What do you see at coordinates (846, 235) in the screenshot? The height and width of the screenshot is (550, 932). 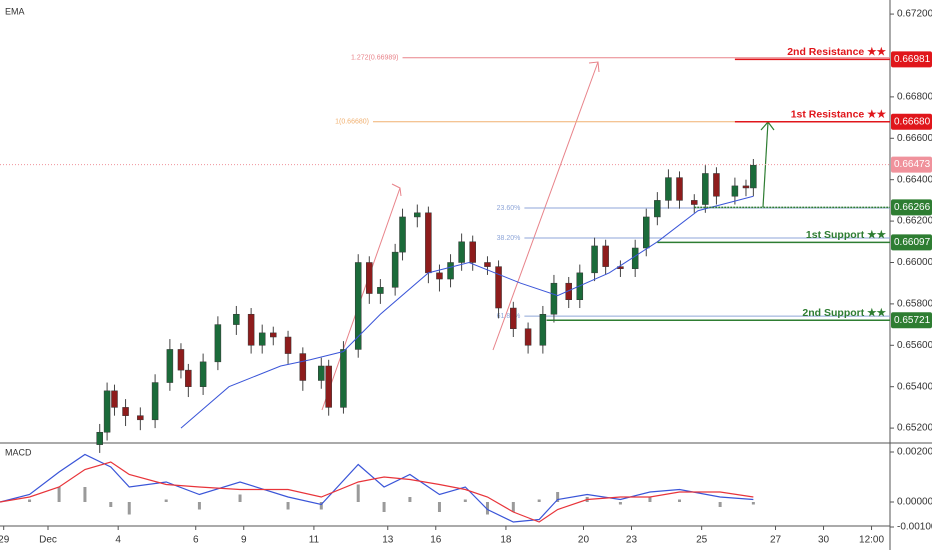 I see `level-label: 1st Support ★★` at bounding box center [846, 235].